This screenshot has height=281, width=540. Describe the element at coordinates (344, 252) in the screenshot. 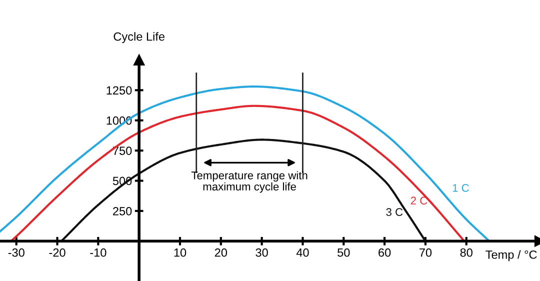

I see `x-tick-label: 50` at that location.